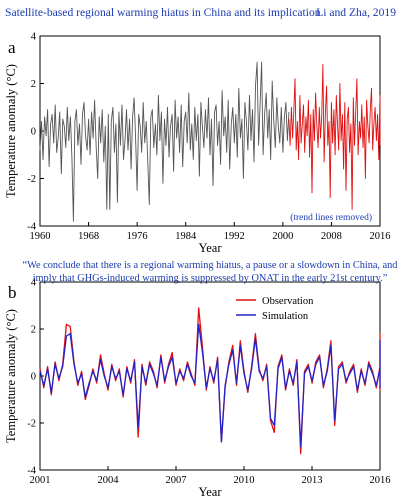 The width and height of the screenshot is (405, 500). What do you see at coordinates (282, 236) in the screenshot?
I see `x-tick-label: 2000` at bounding box center [282, 236].